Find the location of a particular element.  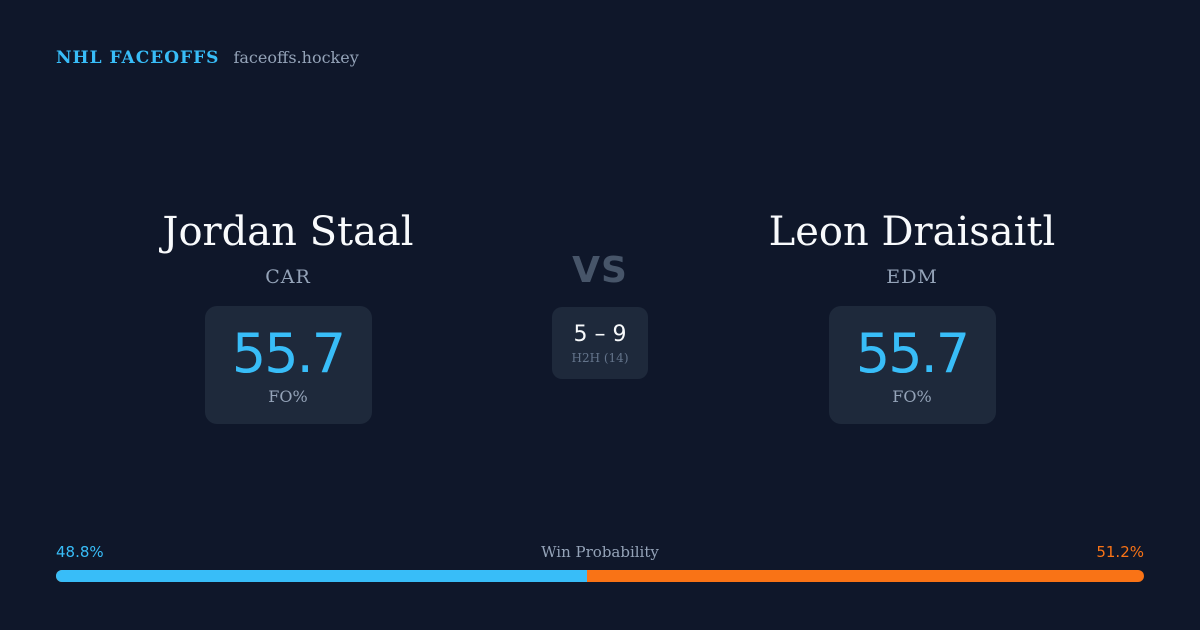

player-right: Leon Draisaitl EDM 55.7 FO% is located at coordinates (912, 315).